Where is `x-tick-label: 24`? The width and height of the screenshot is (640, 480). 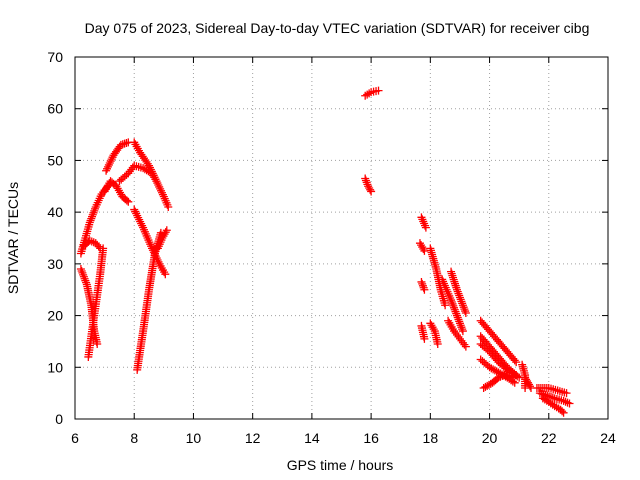 x-tick-label: 24 is located at coordinates (608, 438).